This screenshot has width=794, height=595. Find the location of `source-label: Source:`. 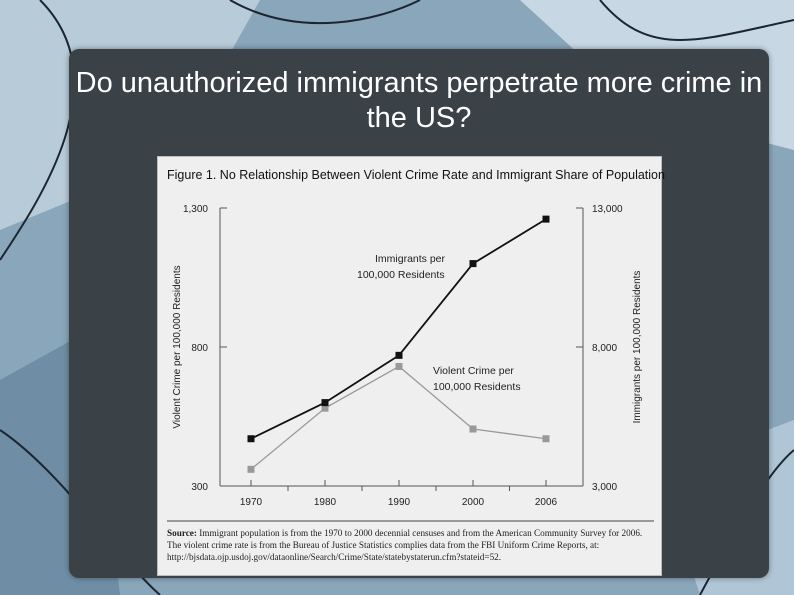

source-label: Source: is located at coordinates (182, 533).